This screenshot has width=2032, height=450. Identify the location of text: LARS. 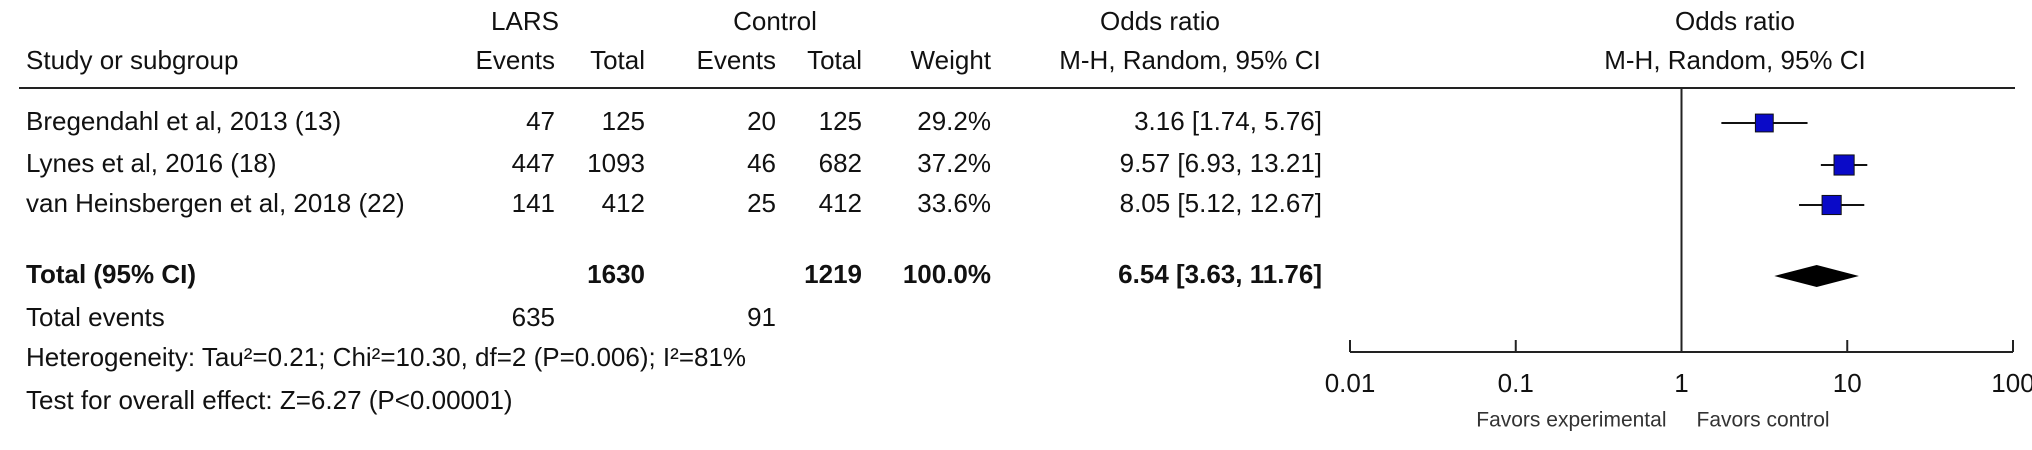
(525, 21).